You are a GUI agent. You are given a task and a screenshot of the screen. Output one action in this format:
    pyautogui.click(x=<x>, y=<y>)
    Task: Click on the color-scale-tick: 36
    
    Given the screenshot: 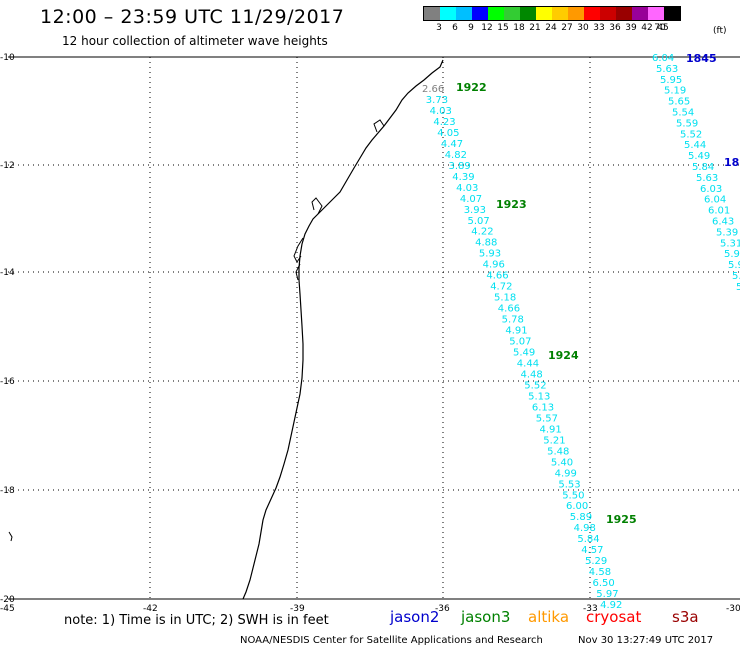 What is the action you would take?
    pyautogui.click(x=615, y=28)
    